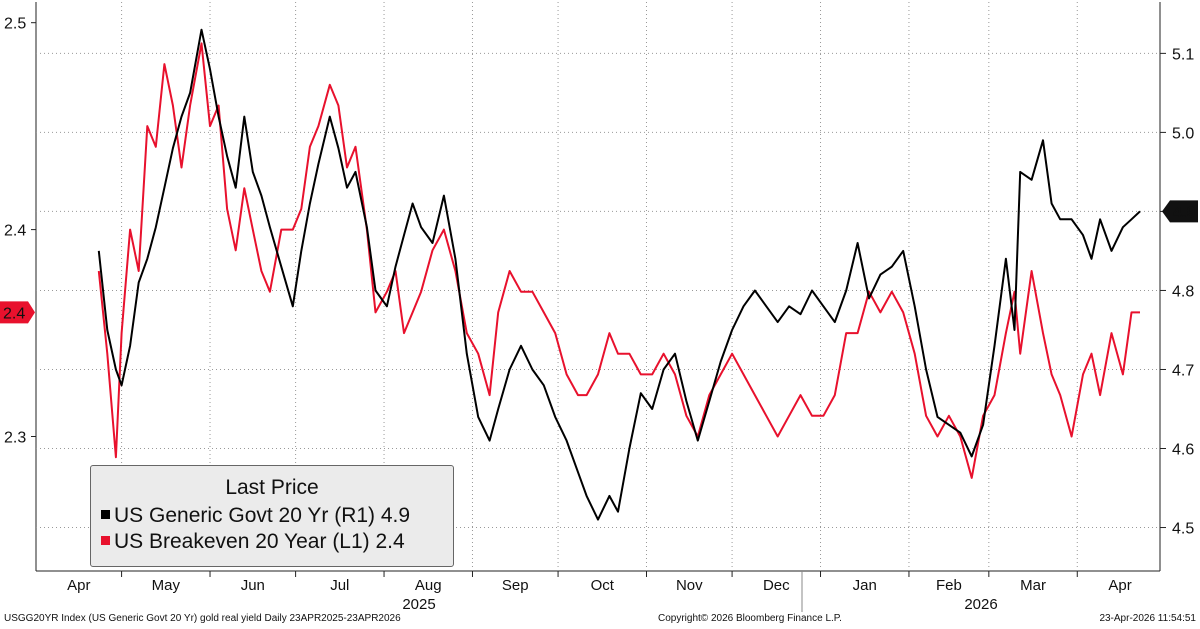 This screenshot has height=629, width=1200. What do you see at coordinates (1184, 212) in the screenshot?
I see `right-last-value-text: 4.9` at bounding box center [1184, 212].